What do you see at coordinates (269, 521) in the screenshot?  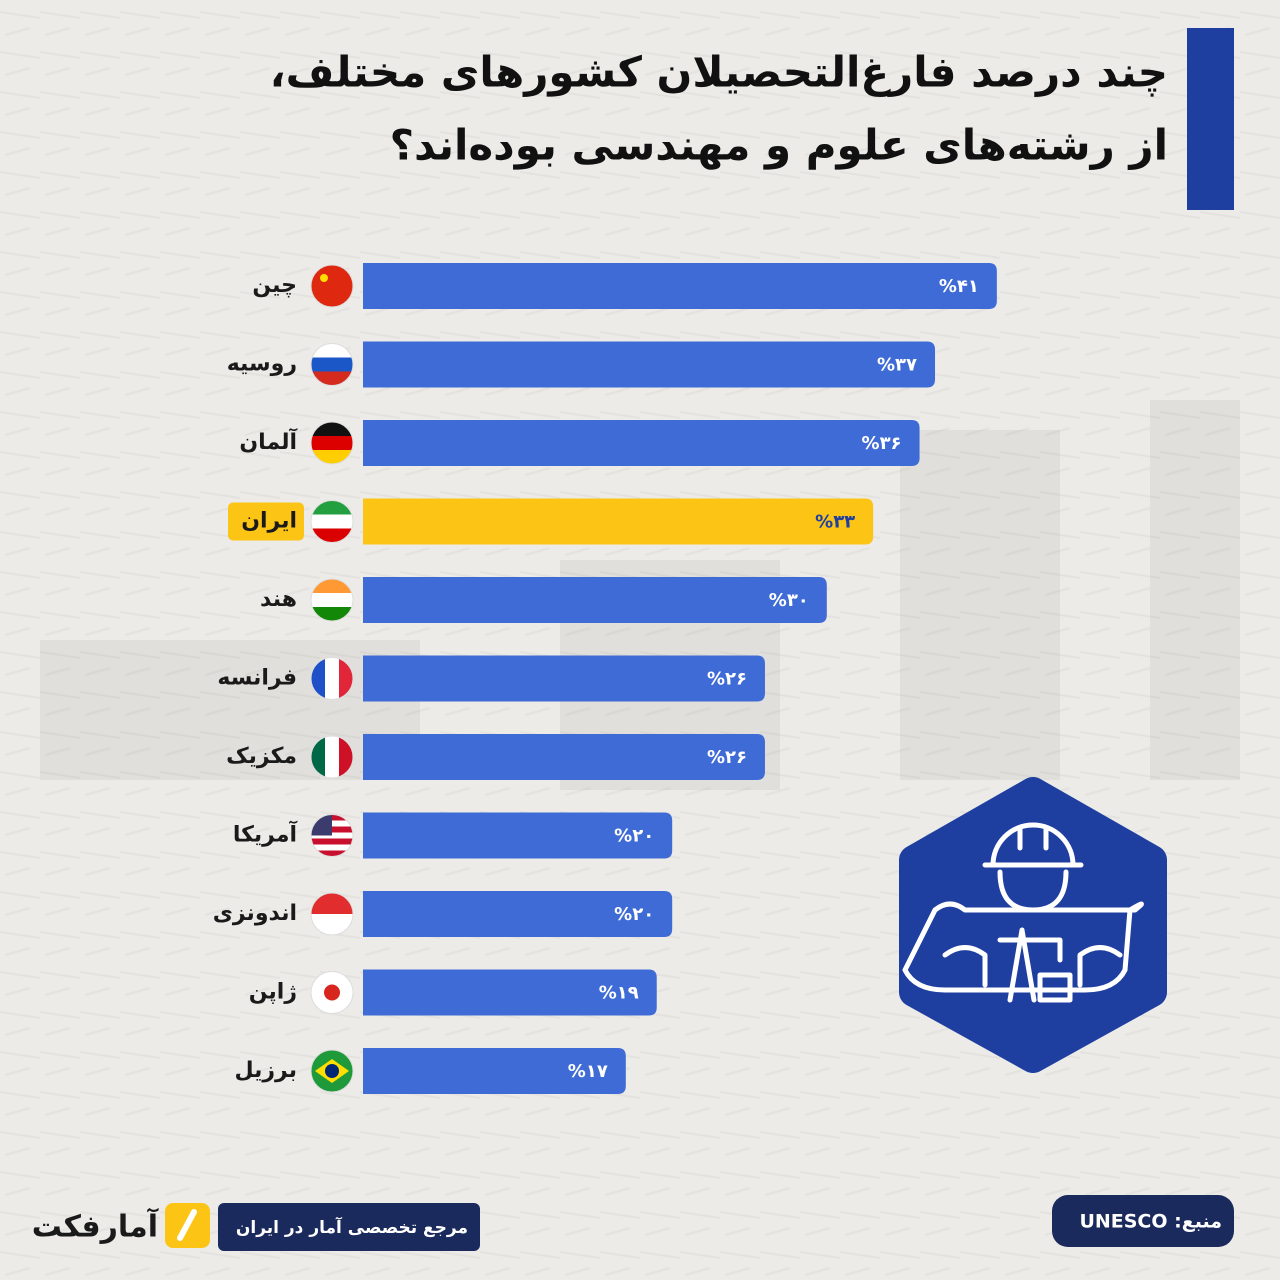 I see `category-label: ایران` at bounding box center [269, 521].